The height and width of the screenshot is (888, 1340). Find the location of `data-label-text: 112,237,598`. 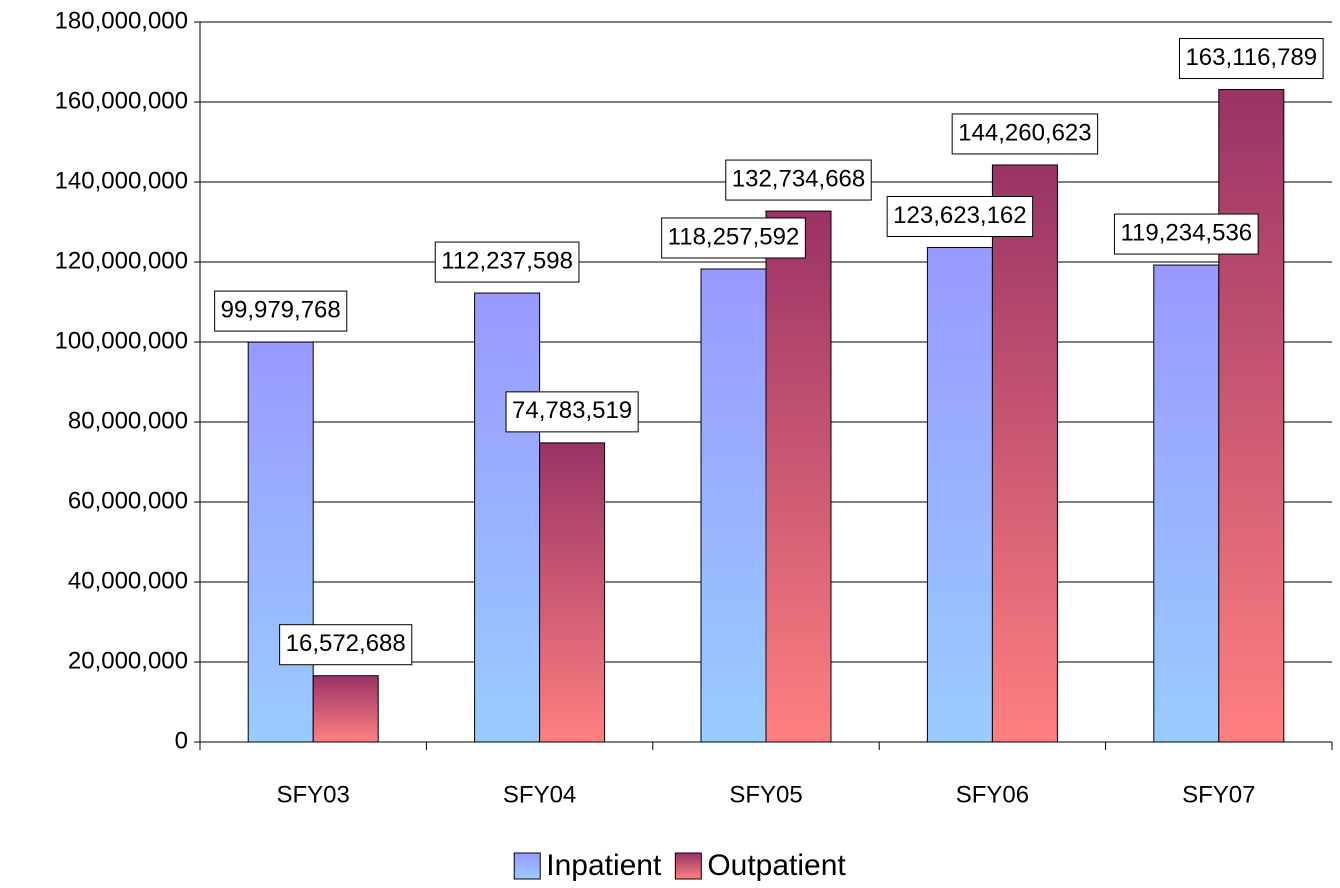

data-label-text: 112,237,598 is located at coordinates (507, 260).